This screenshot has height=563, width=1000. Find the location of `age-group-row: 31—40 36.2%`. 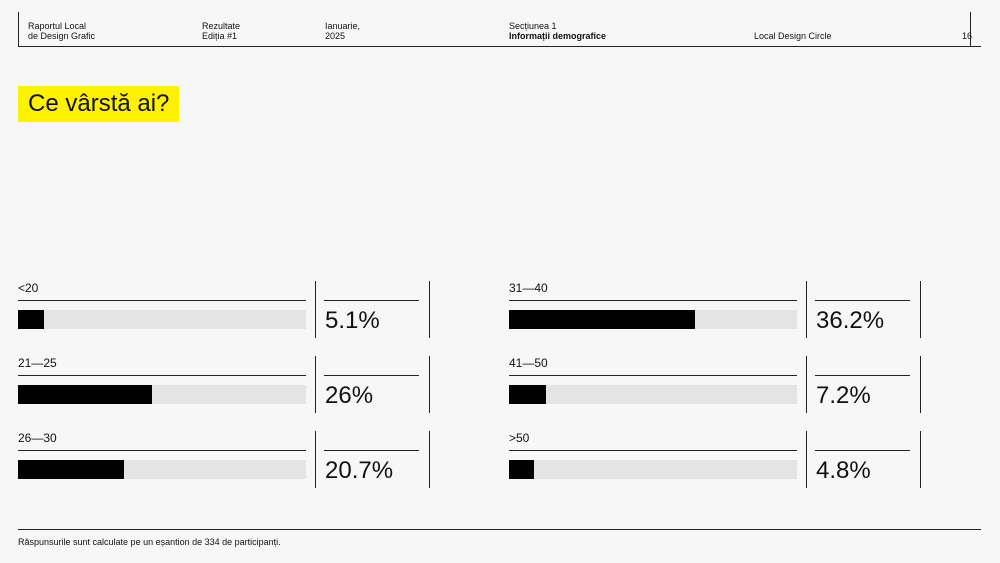

age-group-row: 31—40 36.2% is located at coordinates (719, 309).